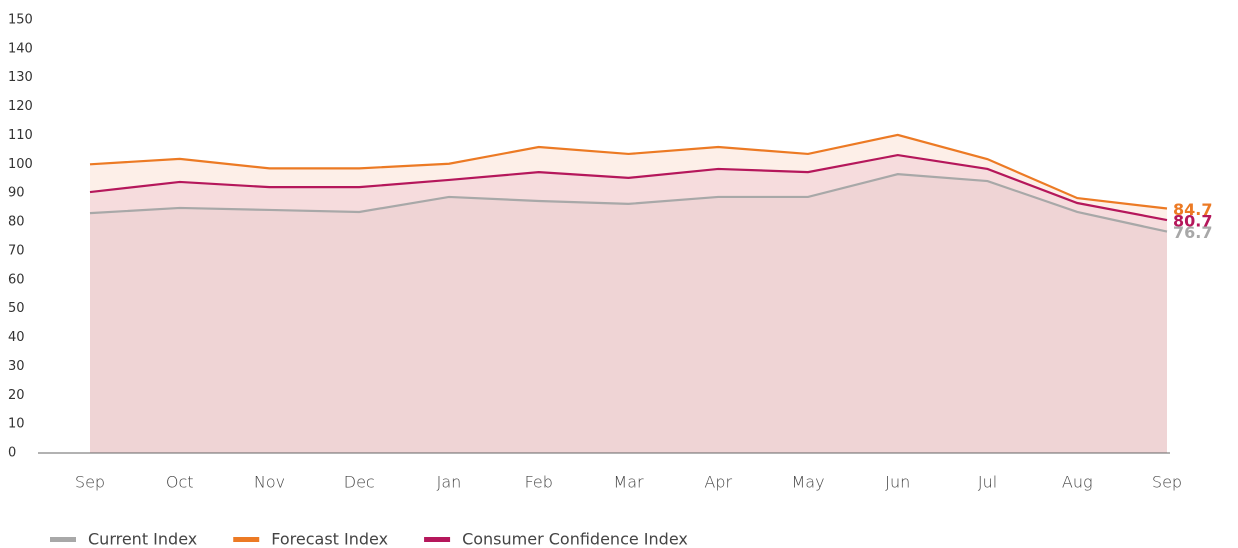 This screenshot has width=1238, height=548. What do you see at coordinates (16, 308) in the screenshot?
I see `y-tick-label: 50` at bounding box center [16, 308].